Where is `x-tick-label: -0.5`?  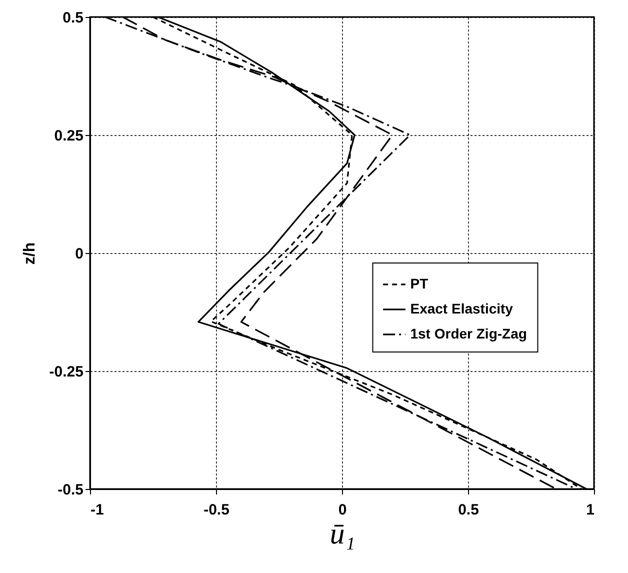 x-tick-label: -0.5 is located at coordinates (217, 510).